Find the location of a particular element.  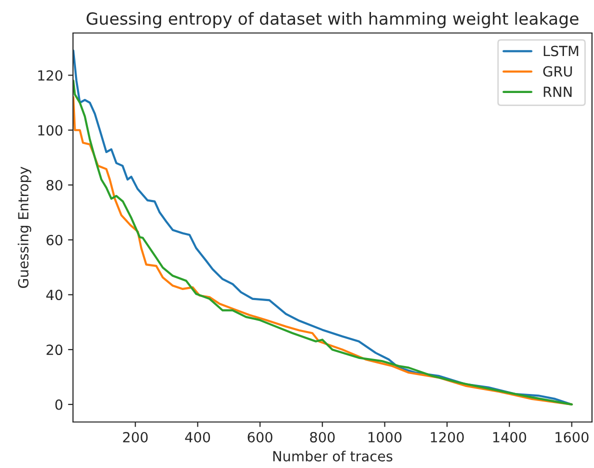

x-tick-label: 1600 is located at coordinates (572, 437).